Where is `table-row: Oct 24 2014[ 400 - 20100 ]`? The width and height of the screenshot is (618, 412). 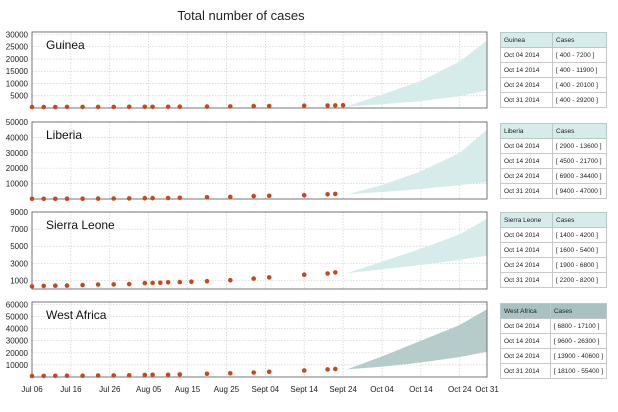 table-row: Oct 24 2014[ 400 - 20100 ] is located at coordinates (553, 85).